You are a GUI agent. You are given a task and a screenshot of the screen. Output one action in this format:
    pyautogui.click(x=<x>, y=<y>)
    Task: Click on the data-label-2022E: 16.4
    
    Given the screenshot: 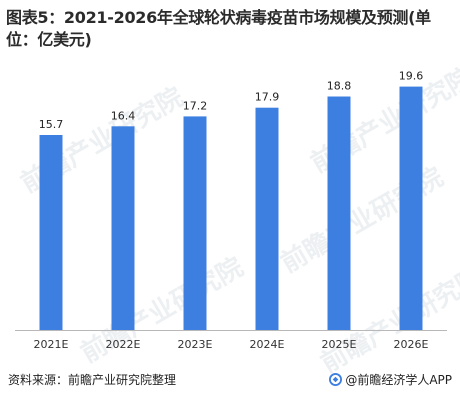 What is the action you would take?
    pyautogui.click(x=123, y=115)
    